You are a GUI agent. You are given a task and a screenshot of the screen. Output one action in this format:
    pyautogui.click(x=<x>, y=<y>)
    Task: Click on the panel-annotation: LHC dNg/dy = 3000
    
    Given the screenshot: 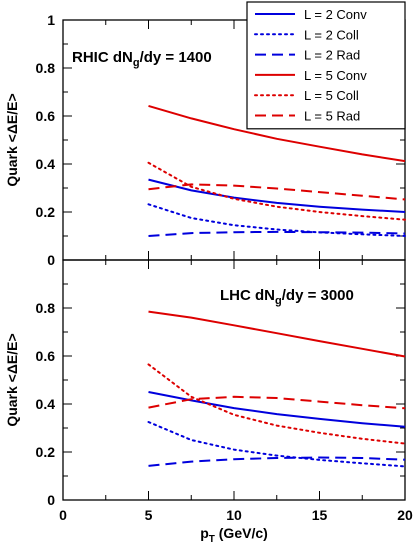 What is the action you would take?
    pyautogui.click(x=287, y=297)
    